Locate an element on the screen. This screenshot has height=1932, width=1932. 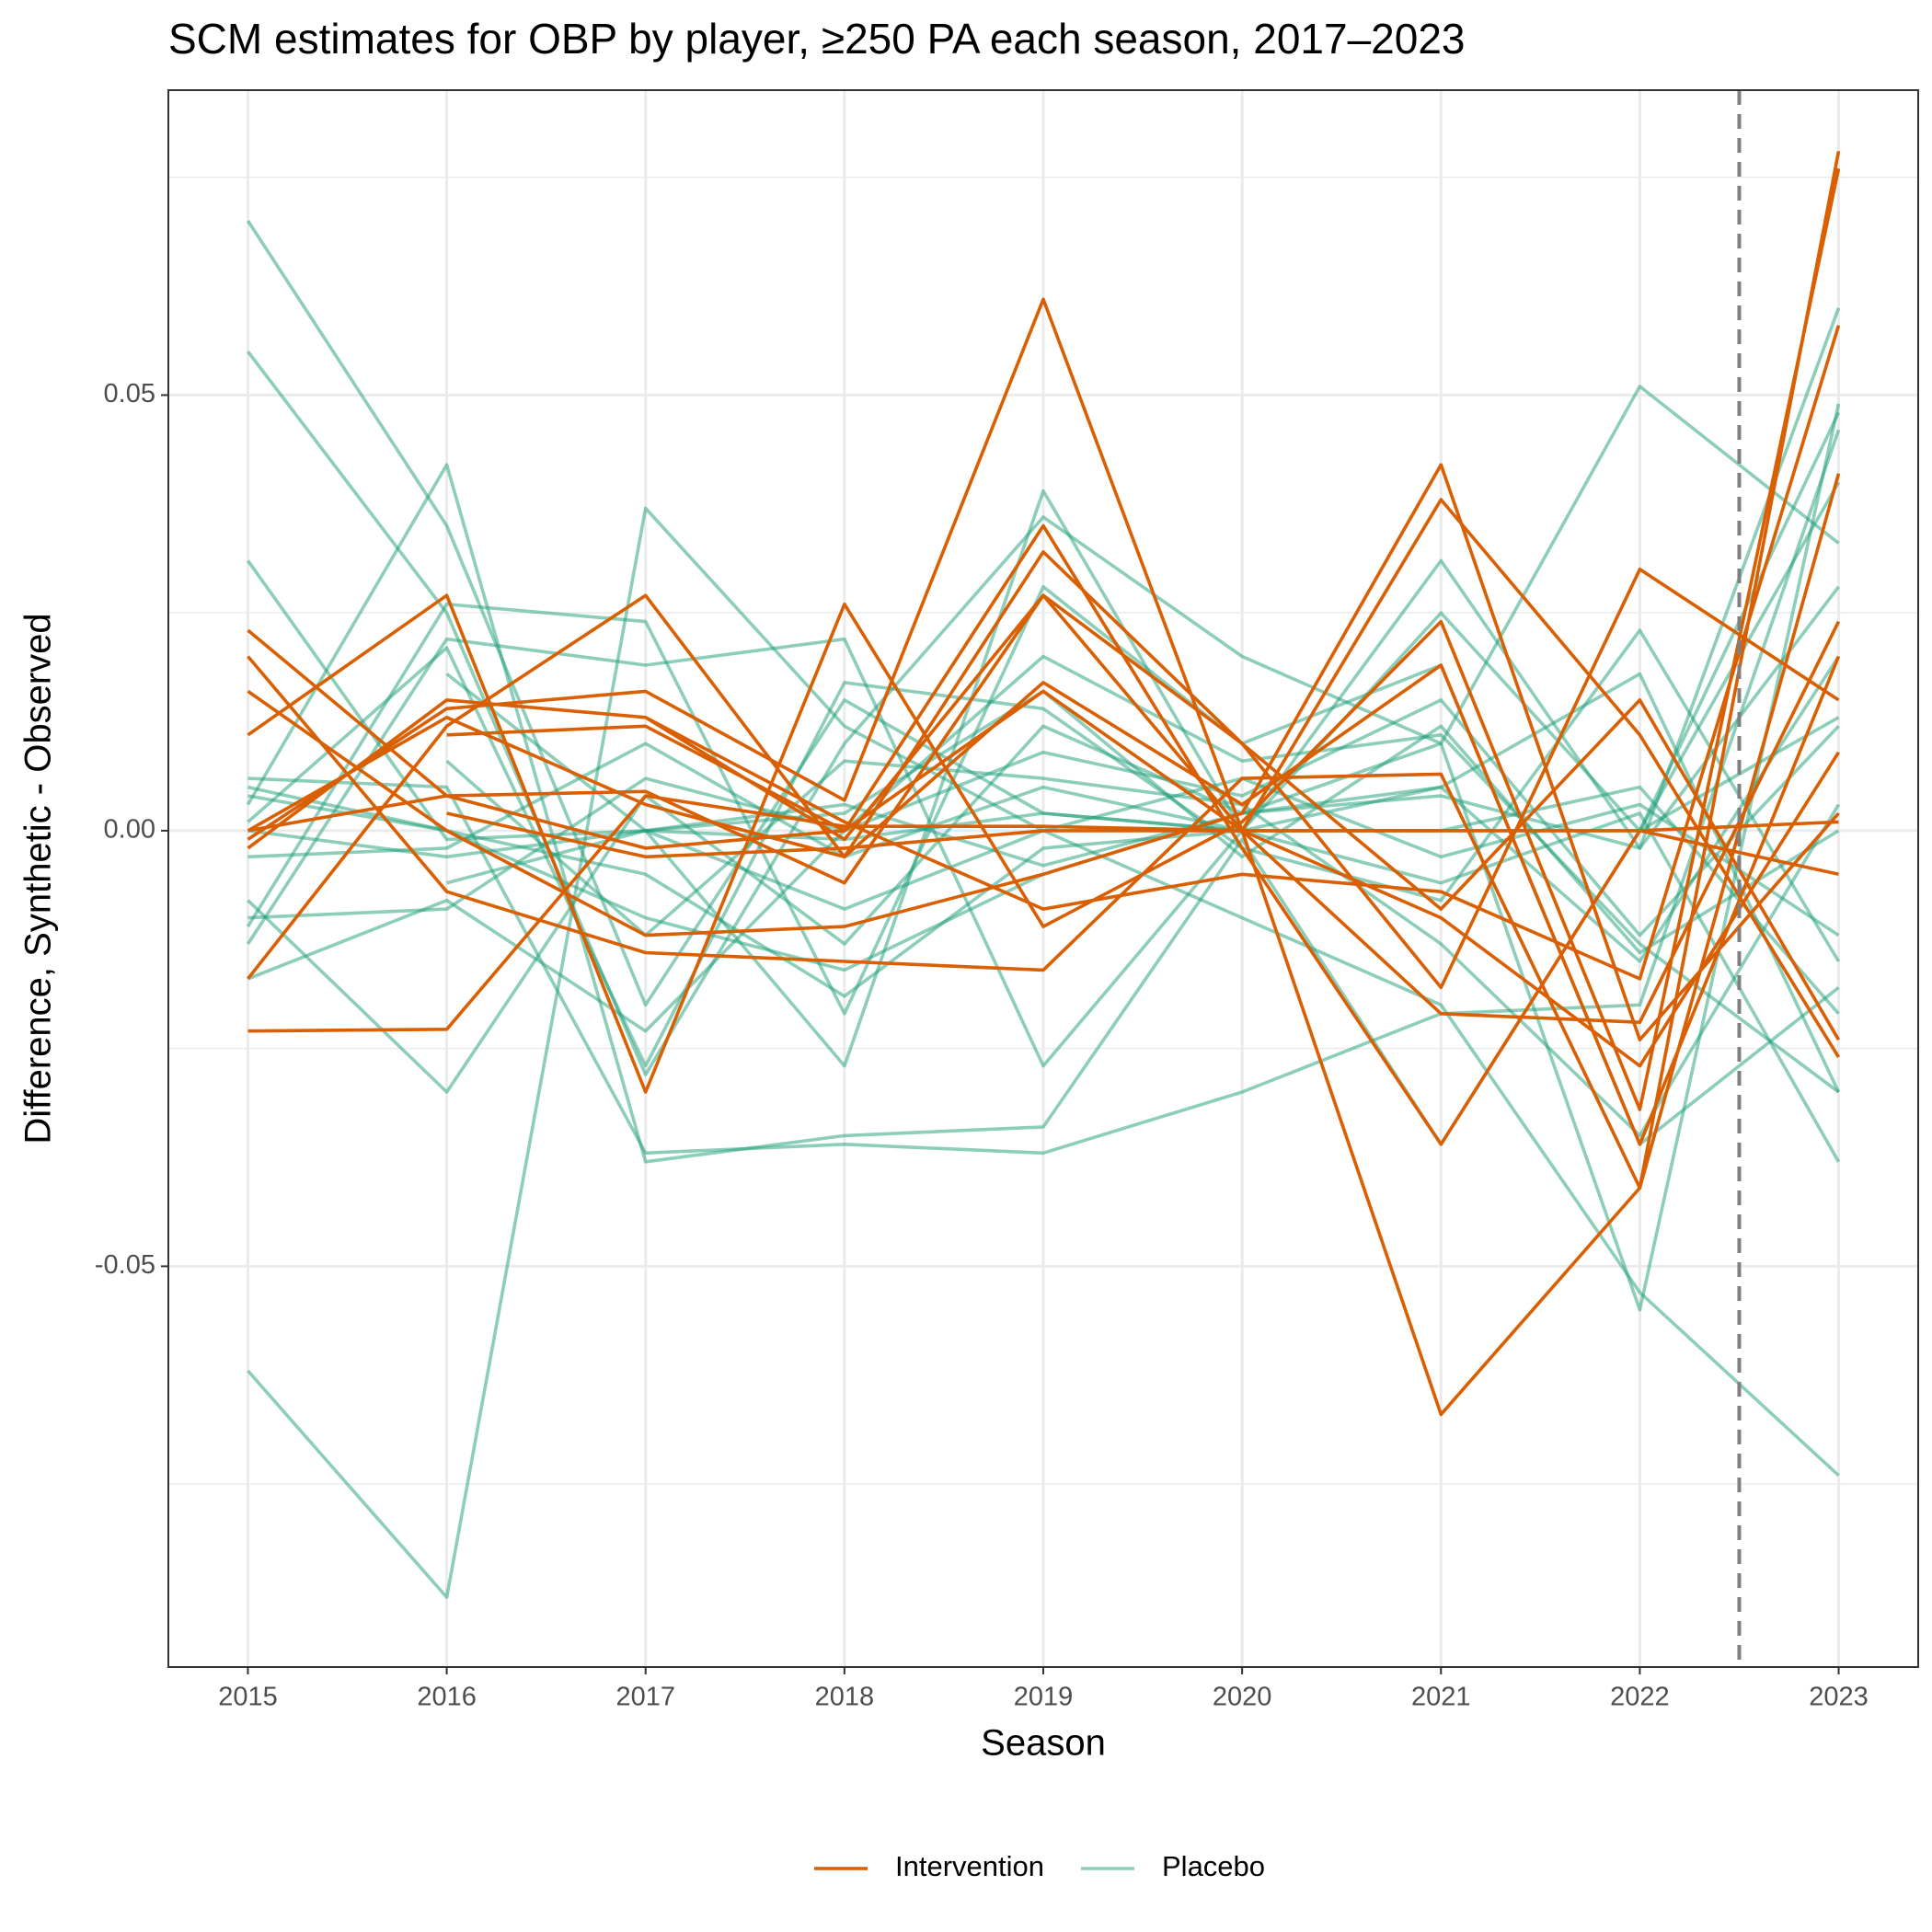
x-tick-label: 2017 is located at coordinates (645, 1697).